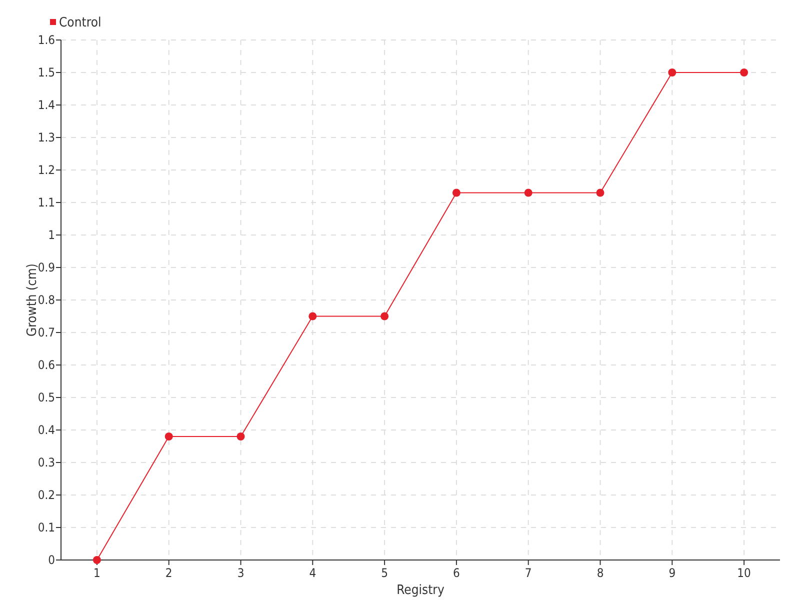  Describe the element at coordinates (47, 300) in the screenshot. I see `y-tick-label: 0.8` at that location.